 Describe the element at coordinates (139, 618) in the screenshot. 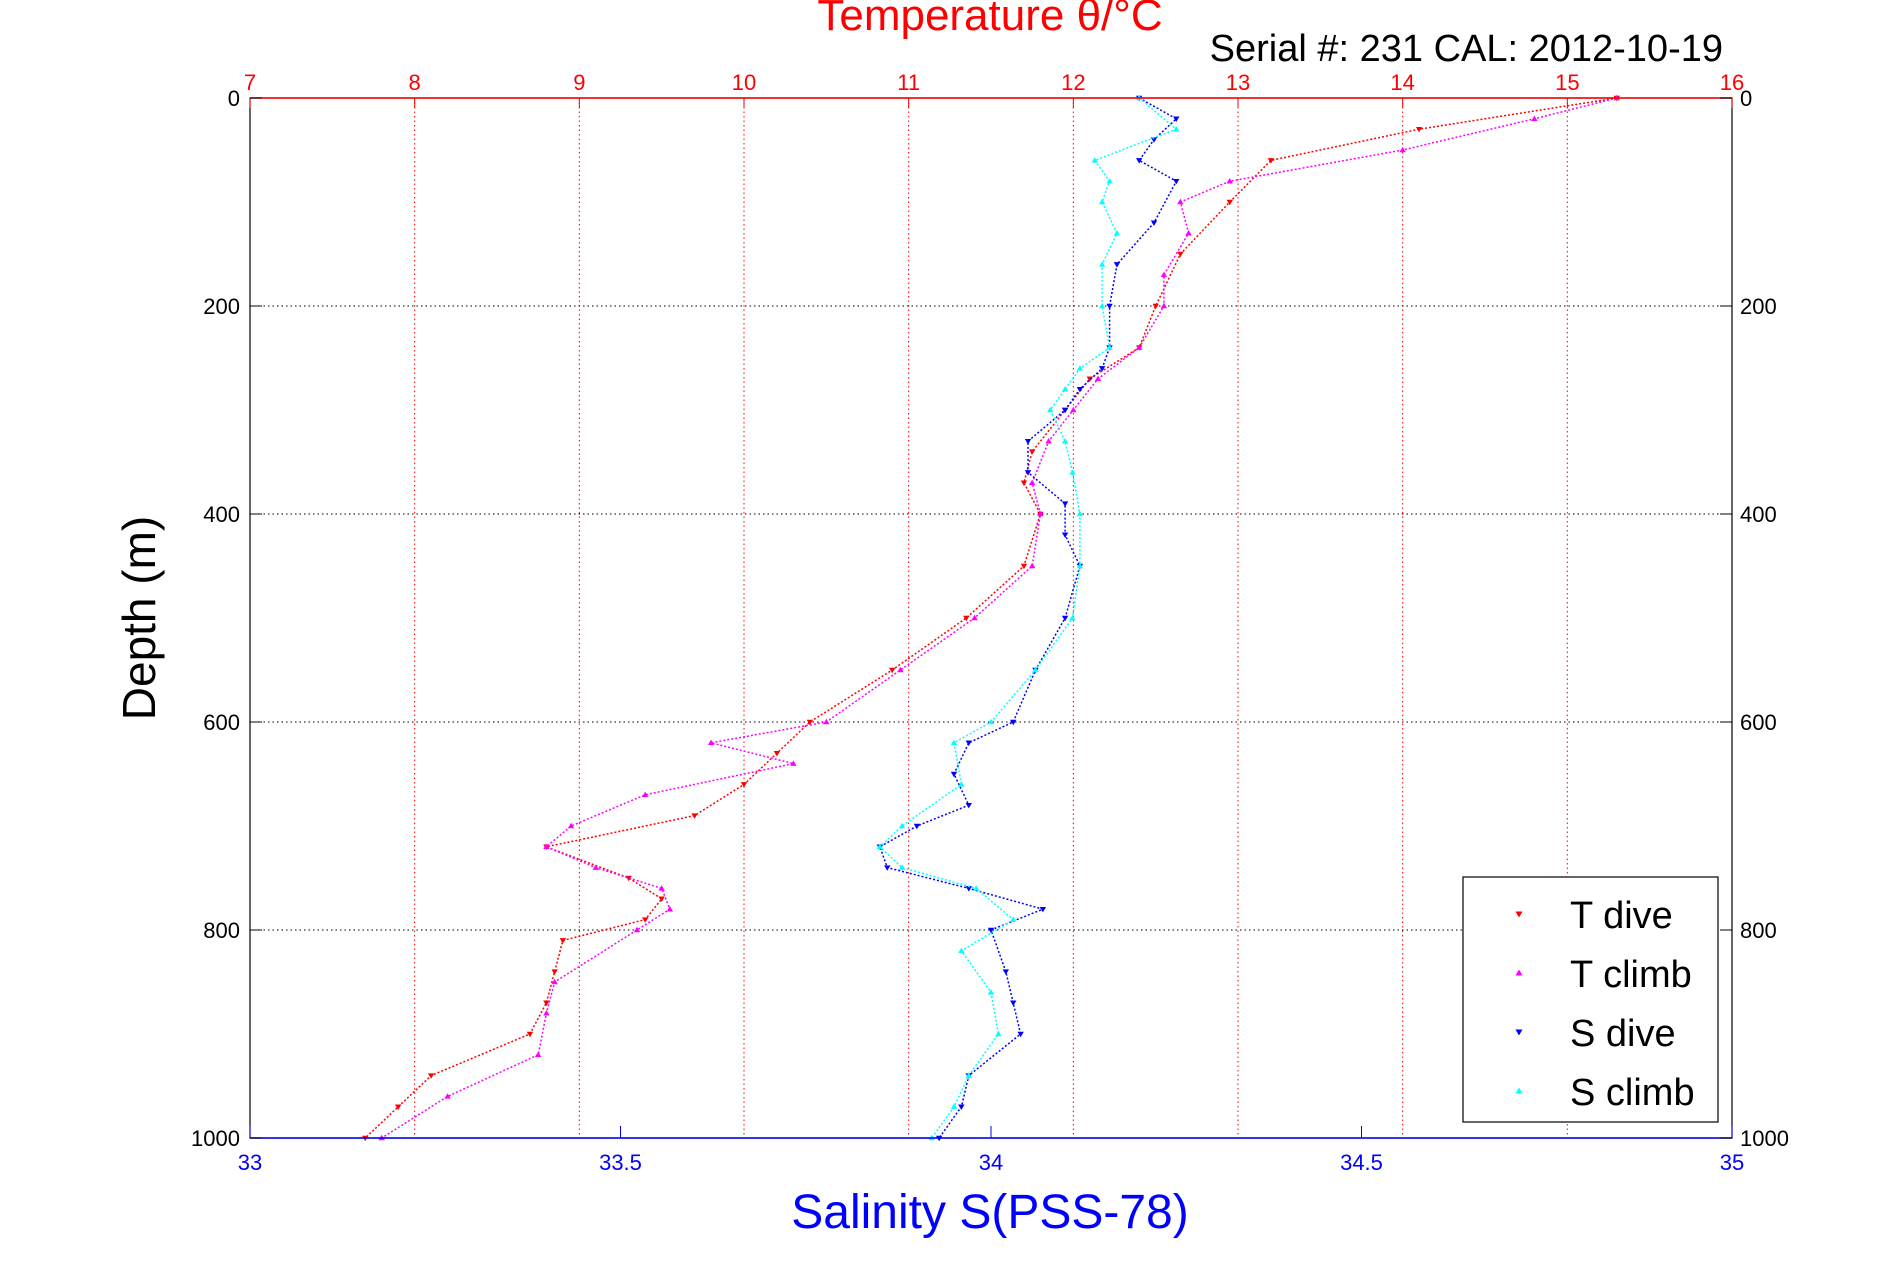

I see `y-axis-label: Depth (m)` at that location.